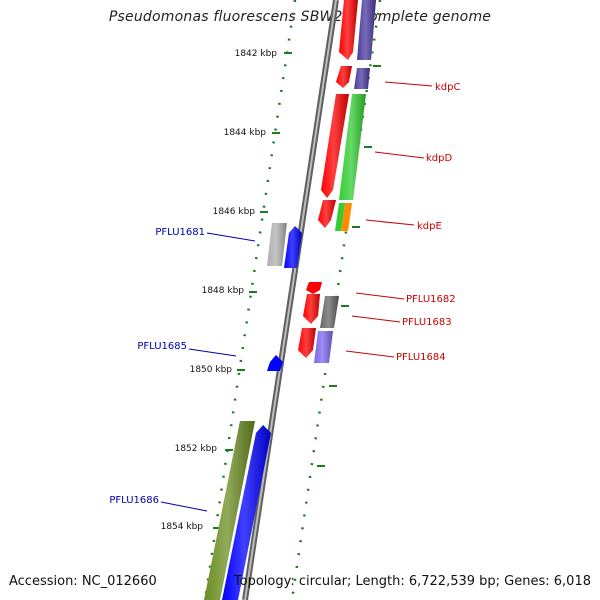 This screenshot has width=600, height=600. I want to click on gene-label-pflu1686: PFLU1686, so click(134, 500).